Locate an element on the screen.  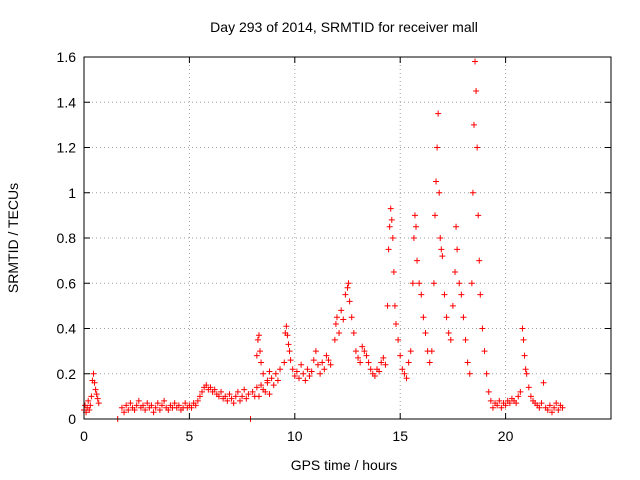
x-axis-label: GPS time / hours is located at coordinates (344, 465).